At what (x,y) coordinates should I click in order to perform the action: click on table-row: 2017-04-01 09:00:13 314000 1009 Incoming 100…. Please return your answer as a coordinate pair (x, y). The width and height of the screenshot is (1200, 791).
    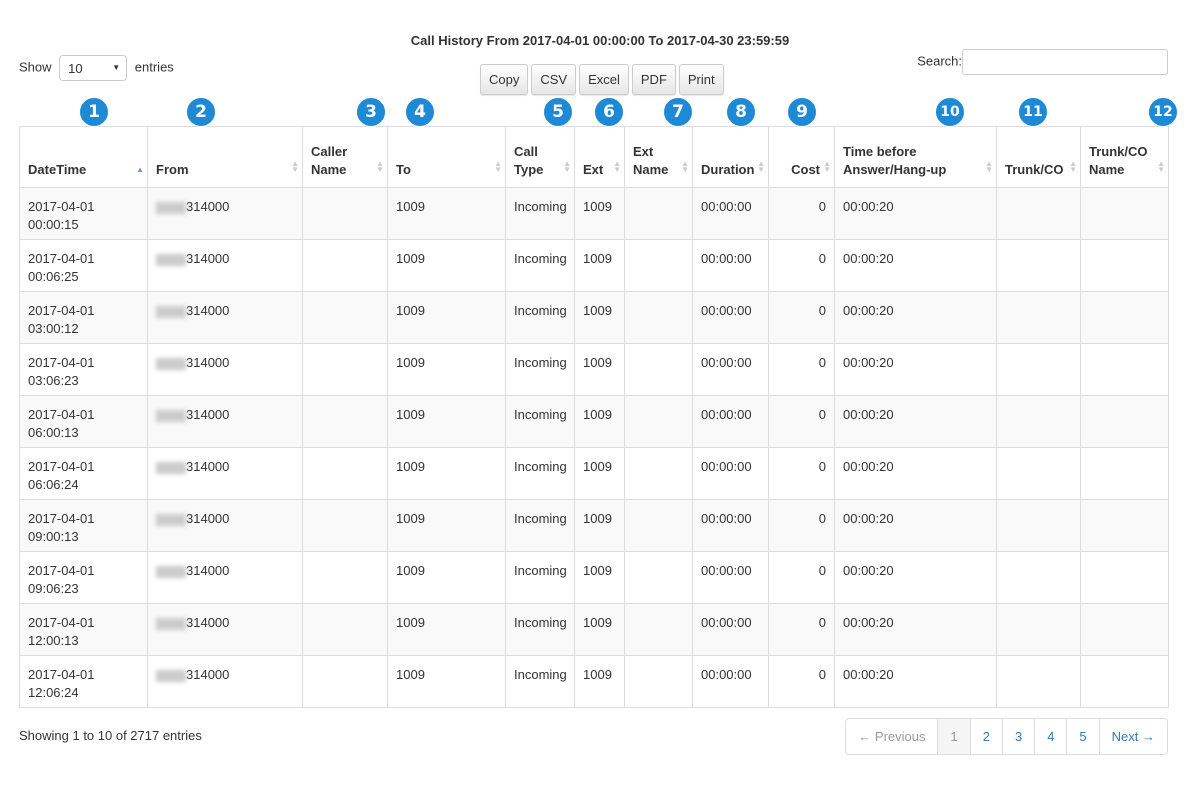
    Looking at the image, I should click on (594, 525).